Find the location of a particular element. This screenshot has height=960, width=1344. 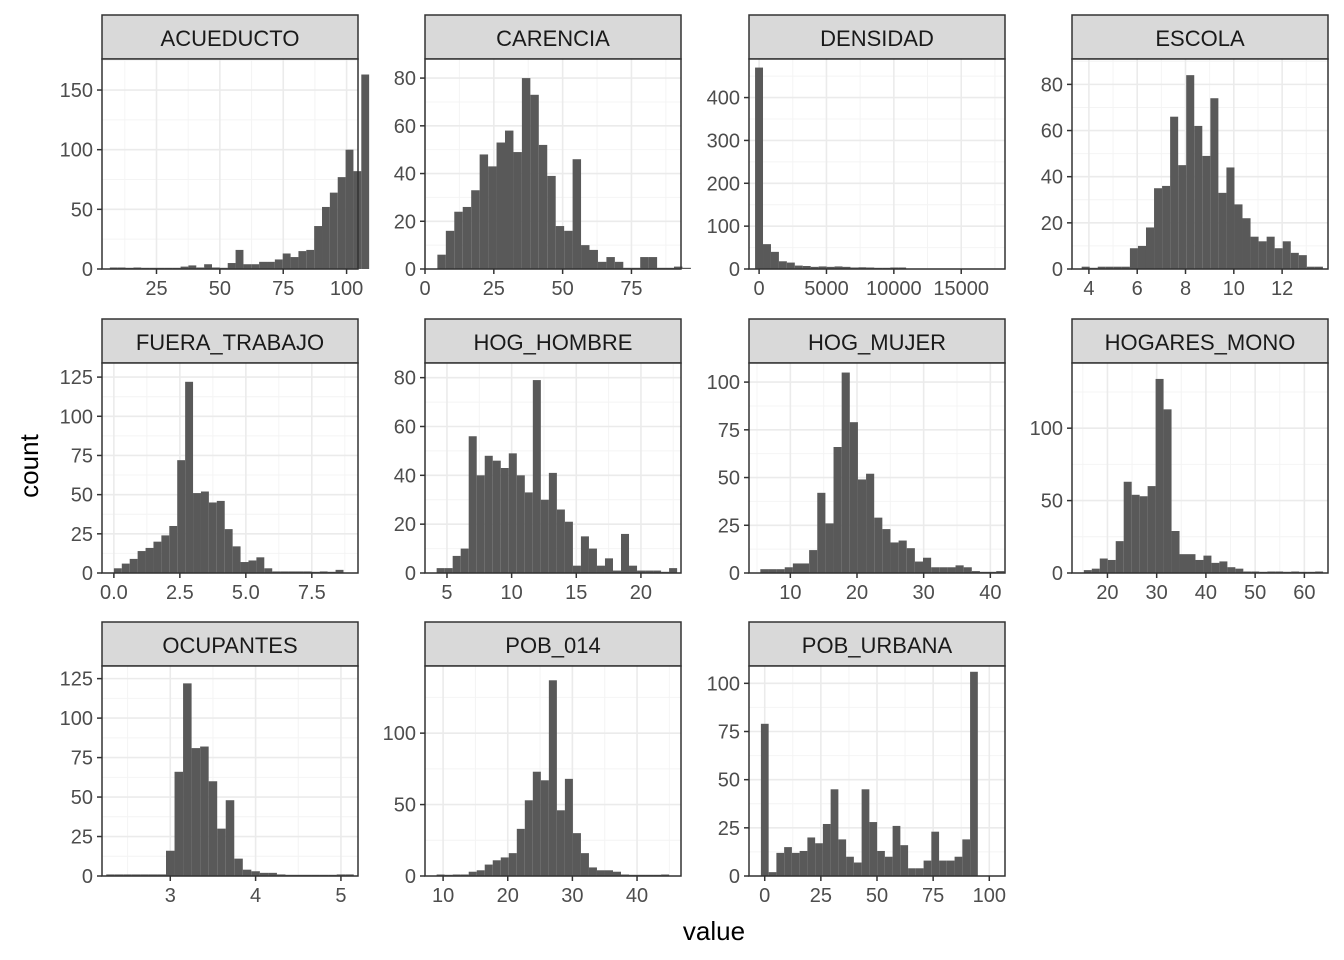

panel-carencia: CARENCIA 0 25 50 75 0 20 40 60 80 is located at coordinates (542, 157).